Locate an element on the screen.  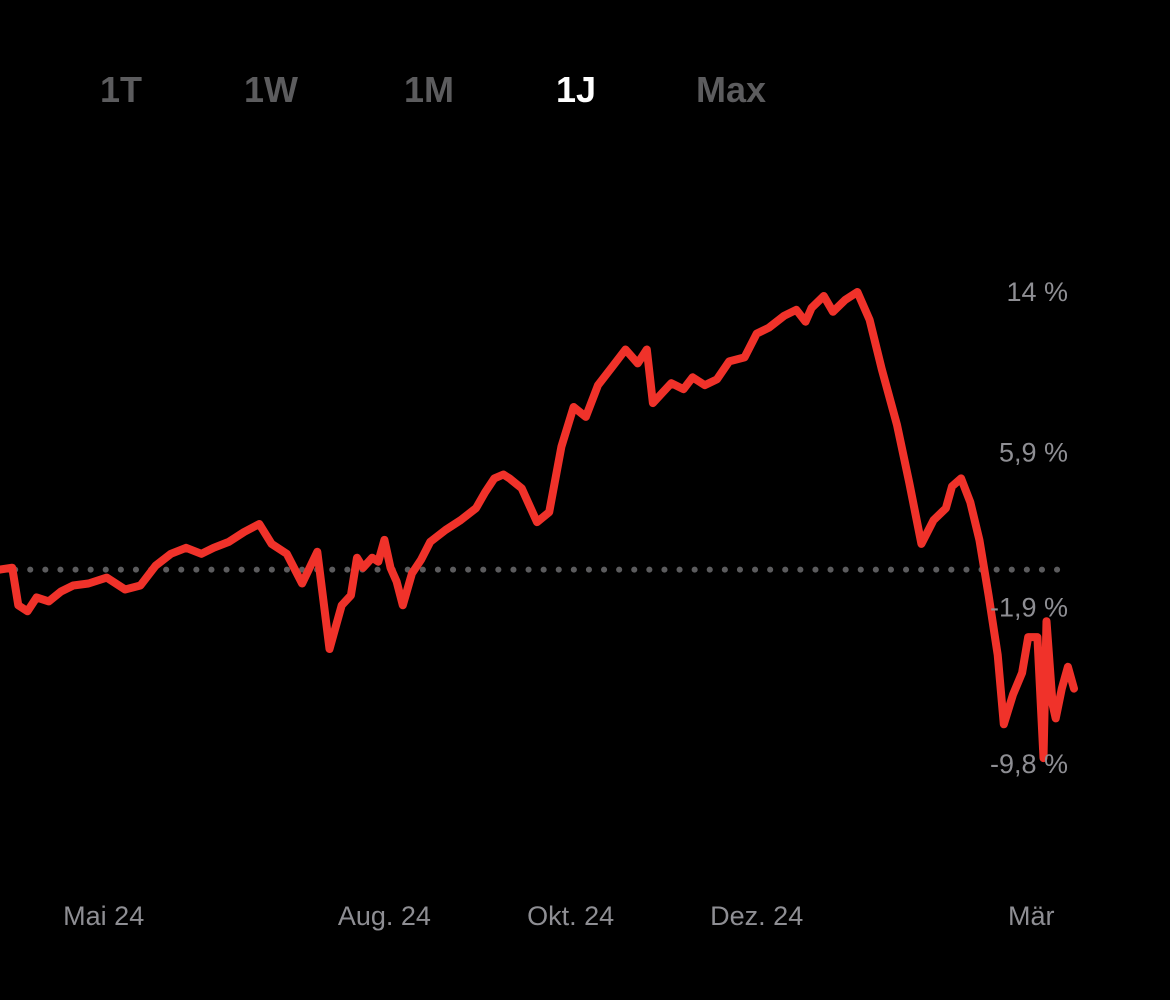
tab-1-month: 1M is located at coordinates (429, 89).